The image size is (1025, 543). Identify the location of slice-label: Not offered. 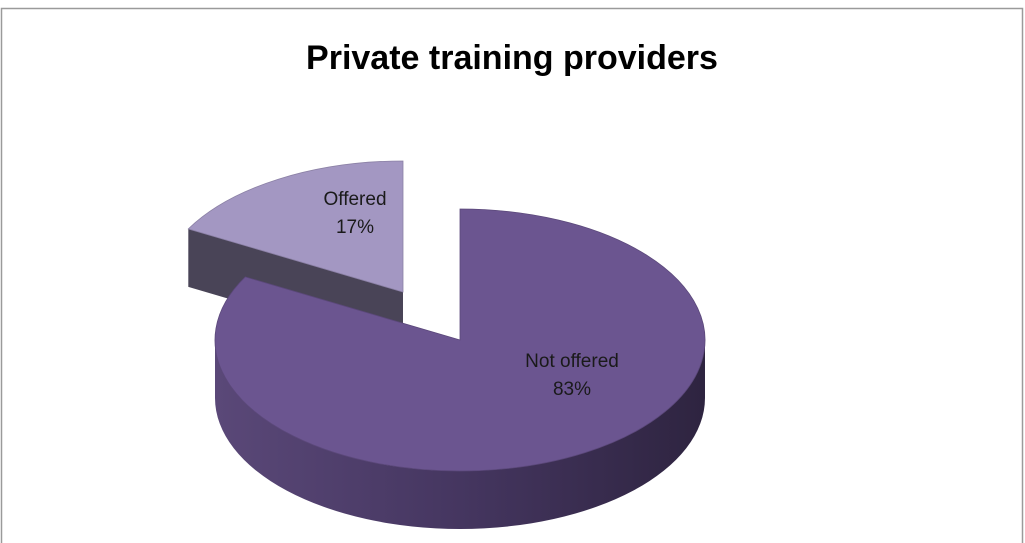
(572, 361).